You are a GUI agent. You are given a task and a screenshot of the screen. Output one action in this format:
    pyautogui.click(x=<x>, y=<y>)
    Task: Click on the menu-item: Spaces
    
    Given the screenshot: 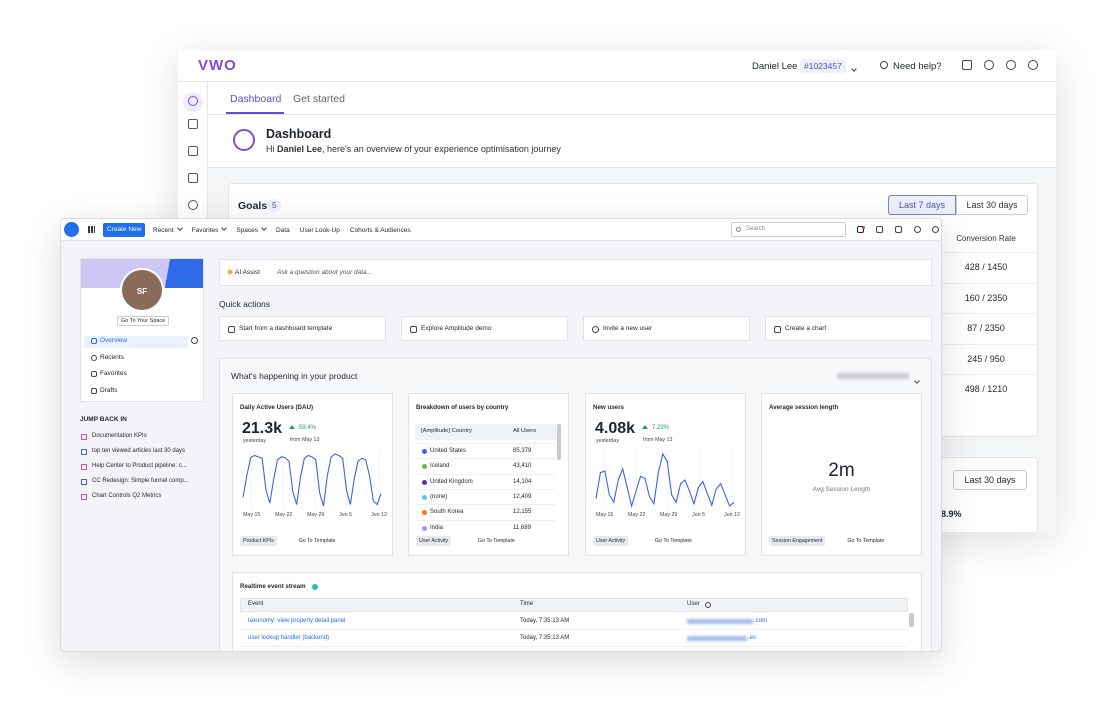 What is the action you would take?
    pyautogui.click(x=251, y=230)
    